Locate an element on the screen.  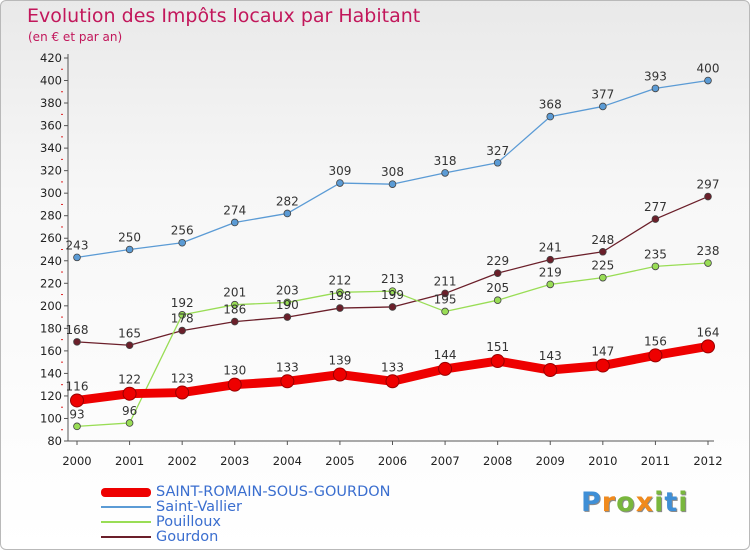
proxiti-logo: Proxiti is located at coordinates (635, 502).